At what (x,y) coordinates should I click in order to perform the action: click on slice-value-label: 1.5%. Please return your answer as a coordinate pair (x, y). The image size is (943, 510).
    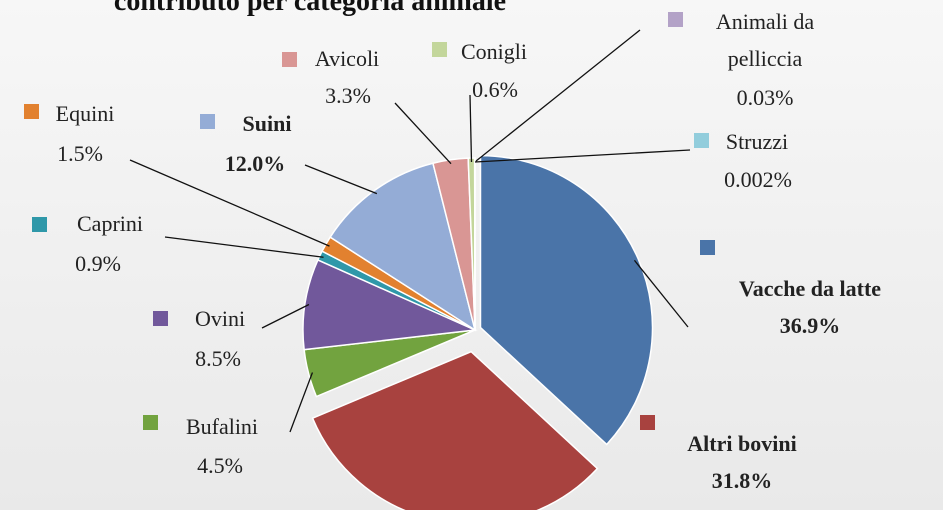
    Looking at the image, I should click on (80, 153).